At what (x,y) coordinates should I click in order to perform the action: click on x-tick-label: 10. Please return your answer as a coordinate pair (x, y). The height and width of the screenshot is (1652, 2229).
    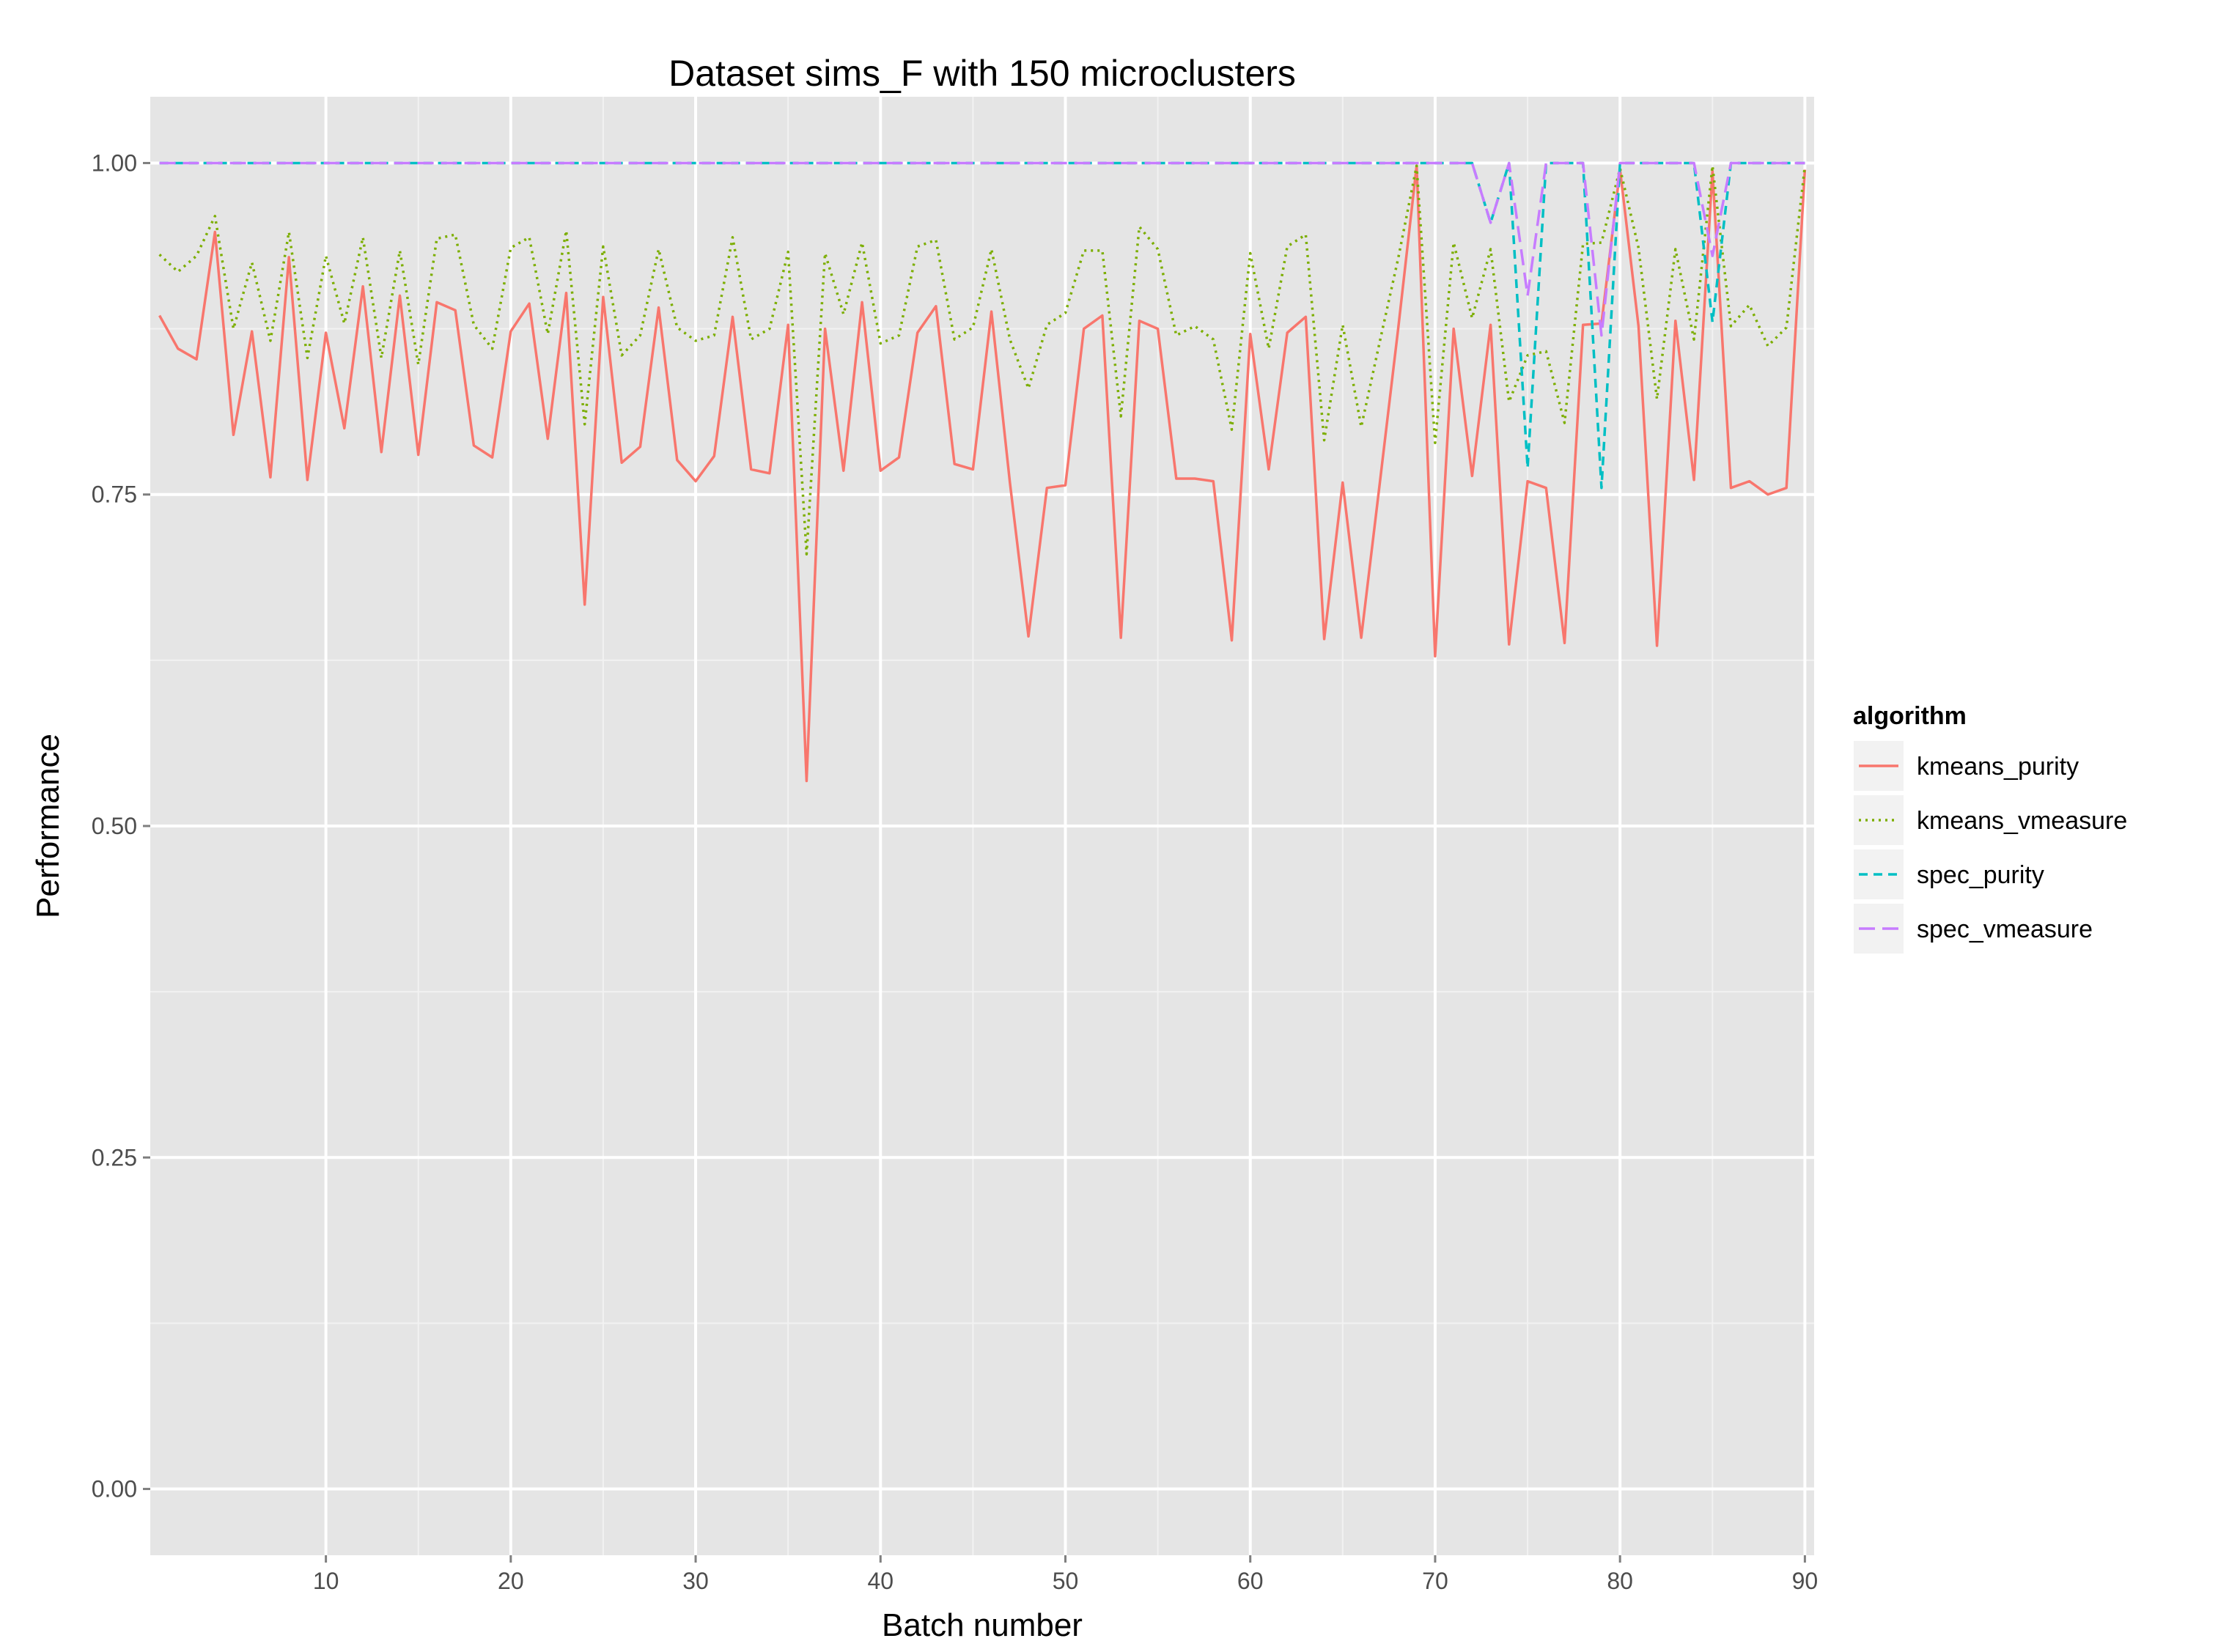
    Looking at the image, I should click on (326, 1581).